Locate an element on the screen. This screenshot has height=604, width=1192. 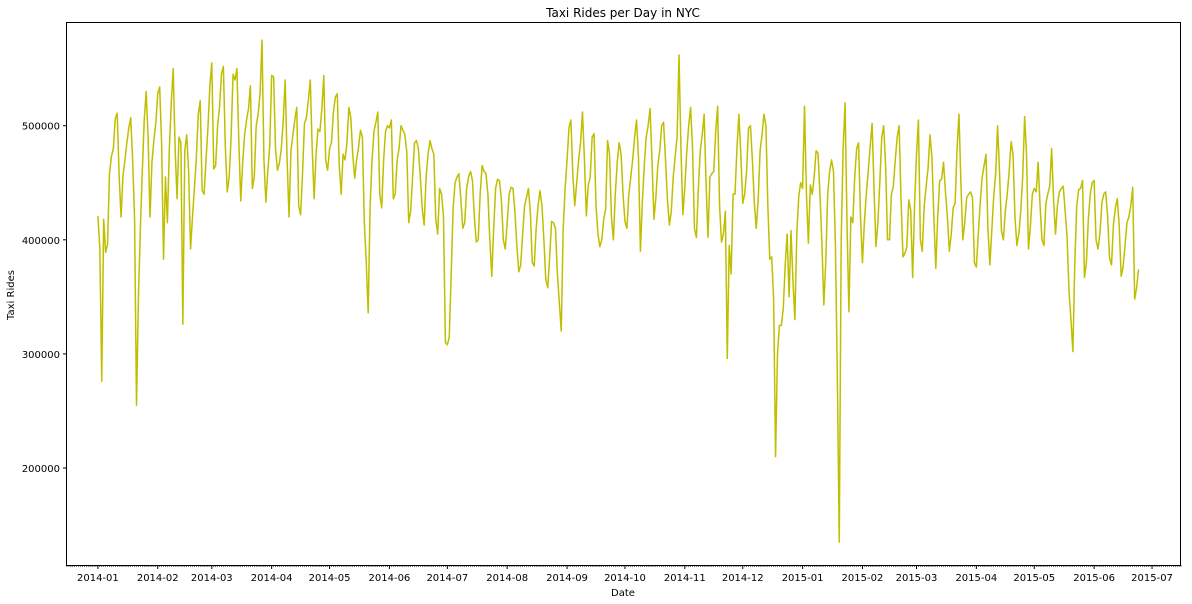
x-tick-label: 2015-07 is located at coordinates (1152, 578).